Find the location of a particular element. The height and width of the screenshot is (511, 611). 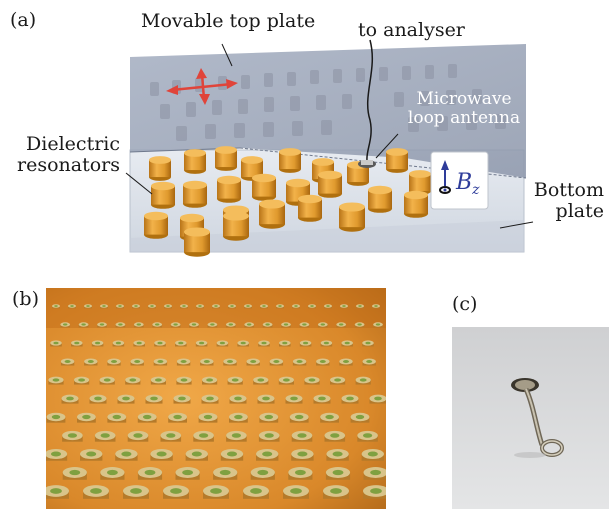

label-bottom-line1: Bottom is located at coordinates (568, 190).